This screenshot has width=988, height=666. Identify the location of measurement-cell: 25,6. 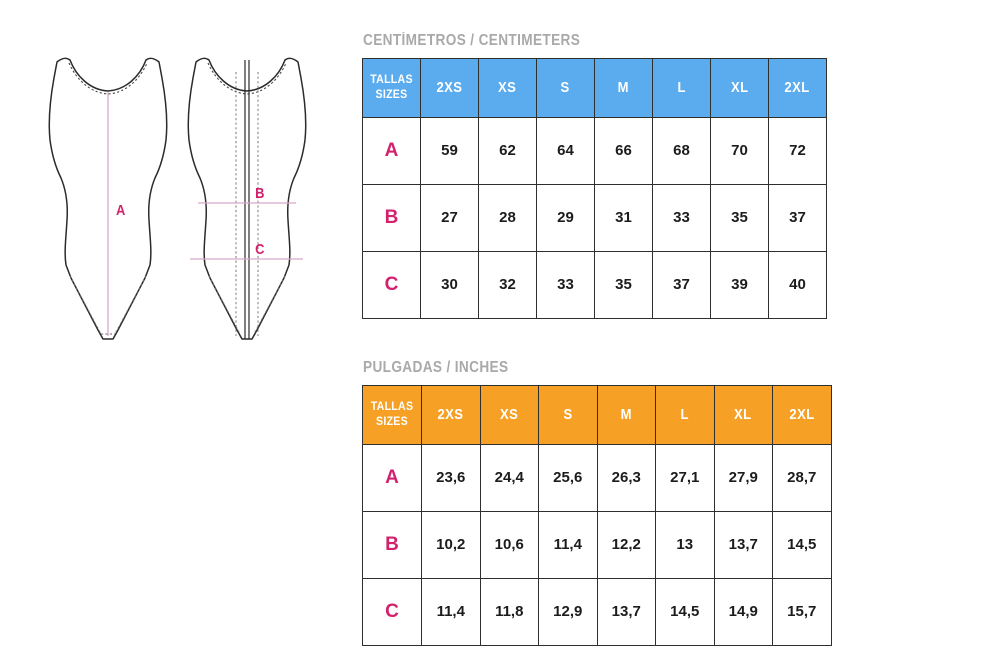
(568, 477).